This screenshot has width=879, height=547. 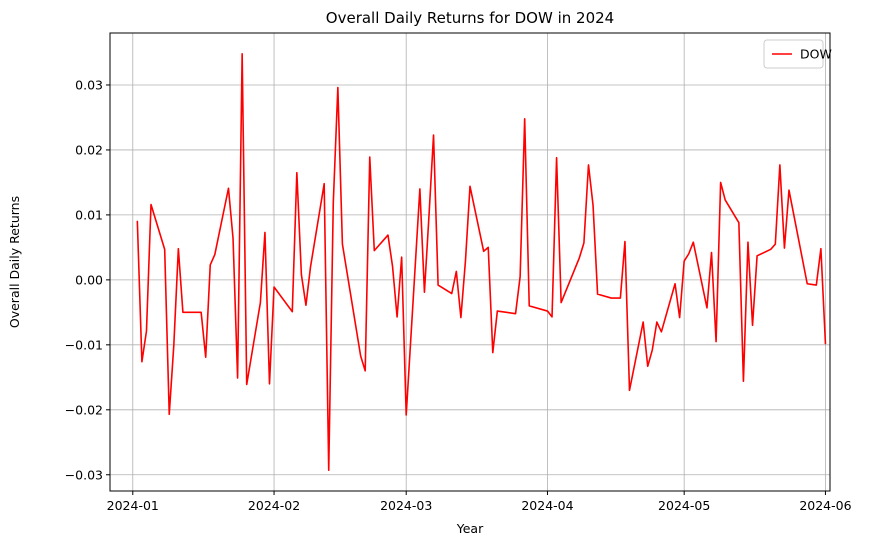 What do you see at coordinates (274, 505) in the screenshot?
I see `x-tick-label: 2024-02` at bounding box center [274, 505].